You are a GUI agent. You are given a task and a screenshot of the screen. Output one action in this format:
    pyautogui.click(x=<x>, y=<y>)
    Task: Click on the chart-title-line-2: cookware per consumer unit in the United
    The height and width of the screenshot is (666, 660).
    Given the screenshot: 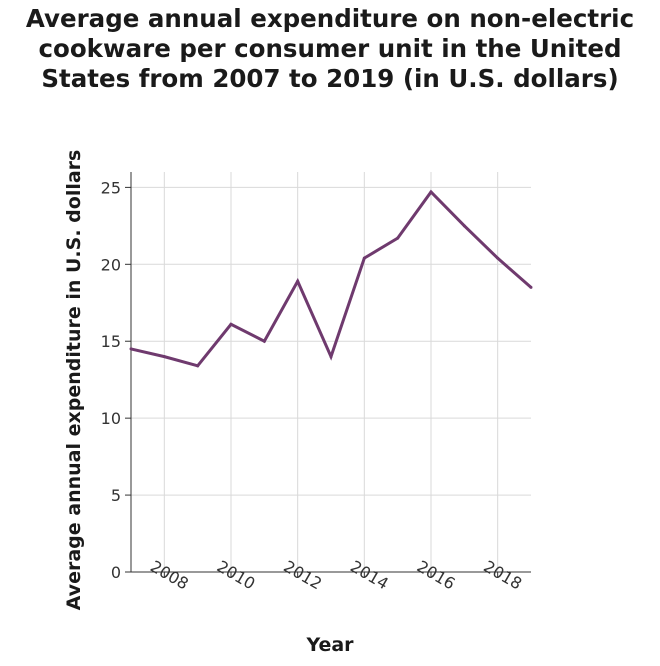 What is the action you would take?
    pyautogui.click(x=330, y=48)
    